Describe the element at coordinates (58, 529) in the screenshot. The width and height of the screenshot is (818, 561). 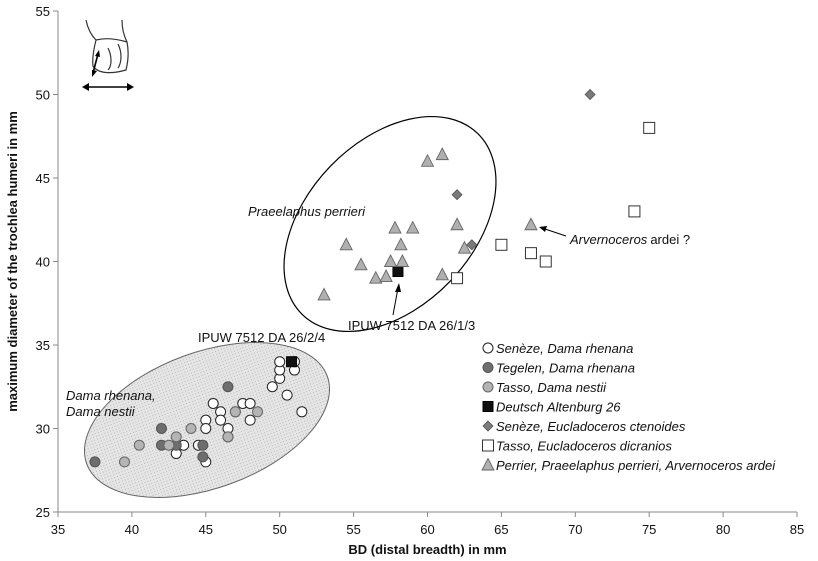
I see `x-tick-label: 35` at that location.